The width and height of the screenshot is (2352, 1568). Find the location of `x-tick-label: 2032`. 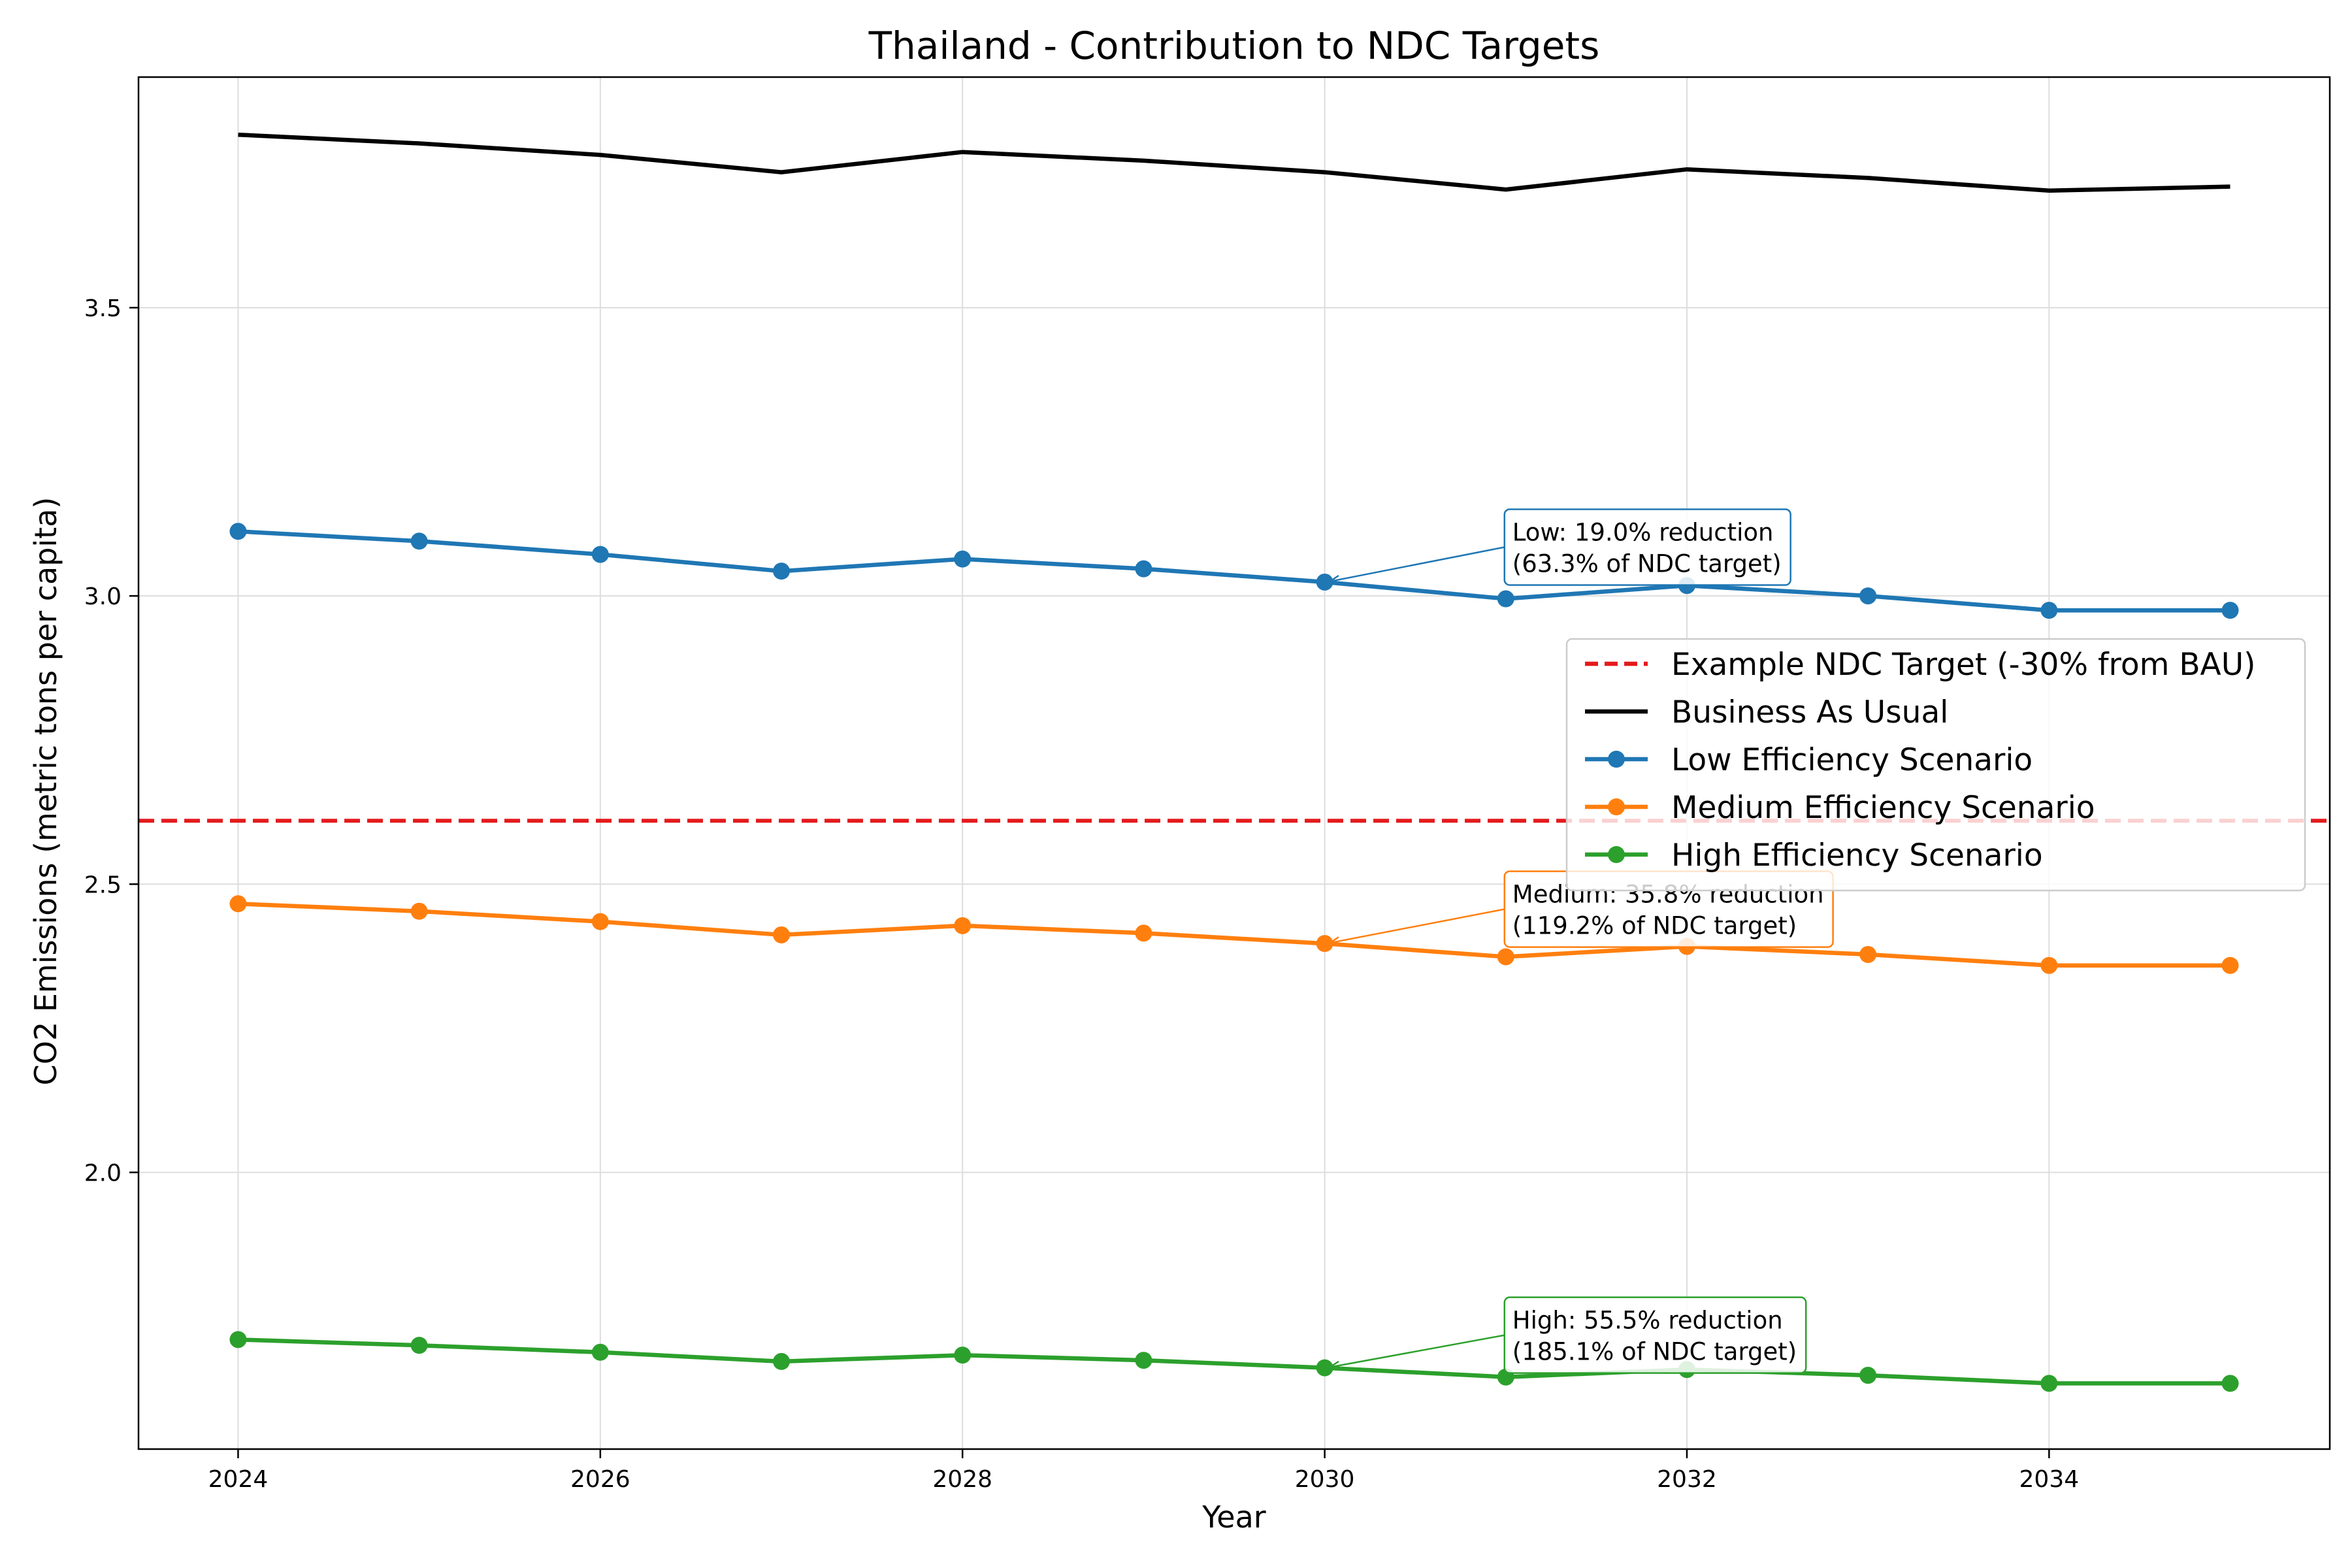

x-tick-label: 2032 is located at coordinates (1687, 1479).